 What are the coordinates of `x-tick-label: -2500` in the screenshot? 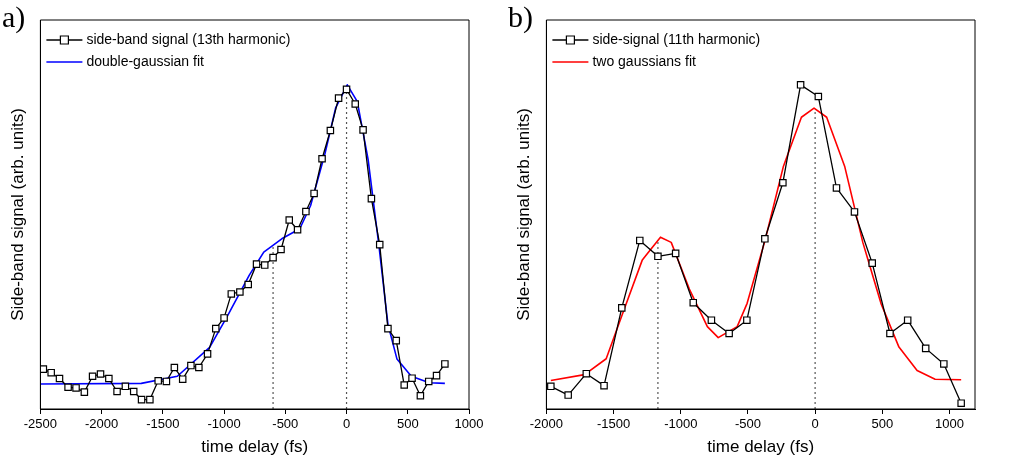 It's located at (40, 424).